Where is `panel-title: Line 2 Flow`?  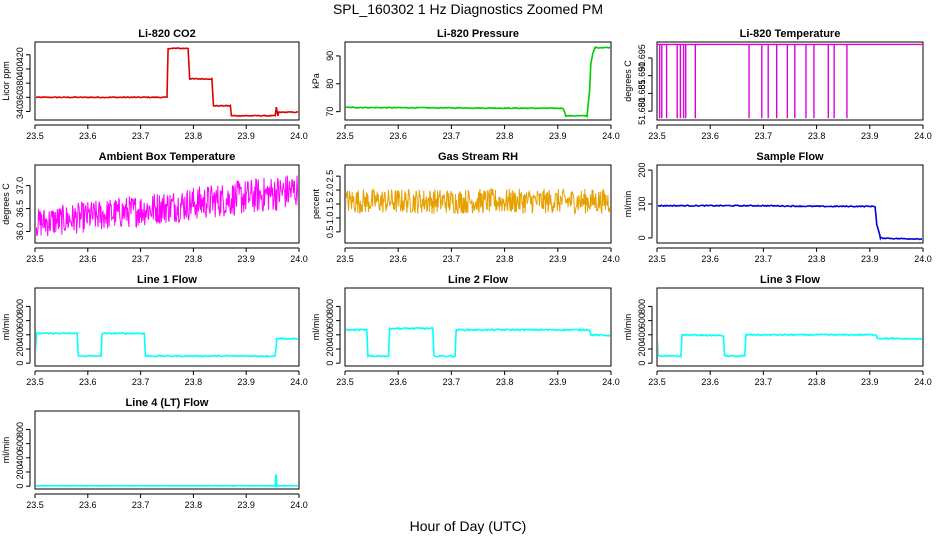
panel-title: Line 2 Flow is located at coordinates (478, 280).